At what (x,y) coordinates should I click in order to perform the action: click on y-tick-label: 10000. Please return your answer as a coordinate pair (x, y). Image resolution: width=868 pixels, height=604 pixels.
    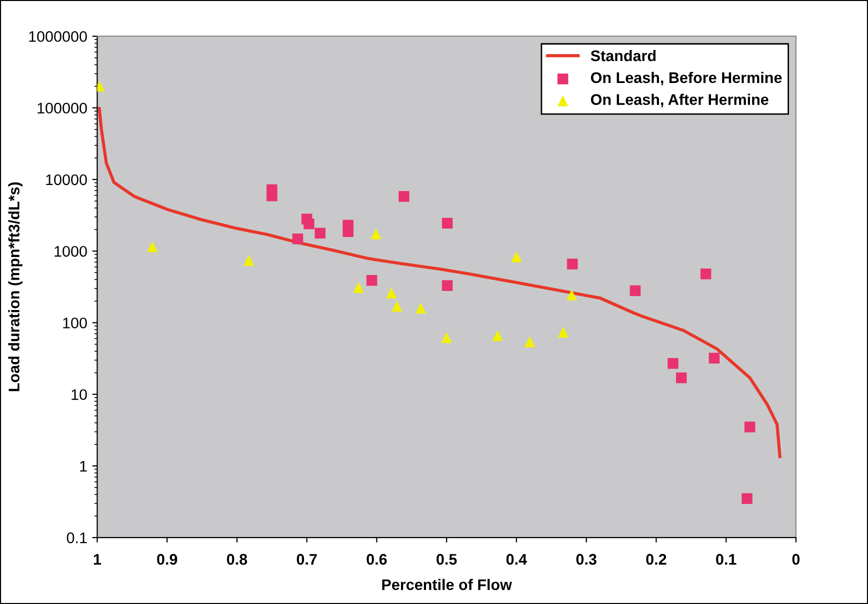
    Looking at the image, I should click on (66, 180).